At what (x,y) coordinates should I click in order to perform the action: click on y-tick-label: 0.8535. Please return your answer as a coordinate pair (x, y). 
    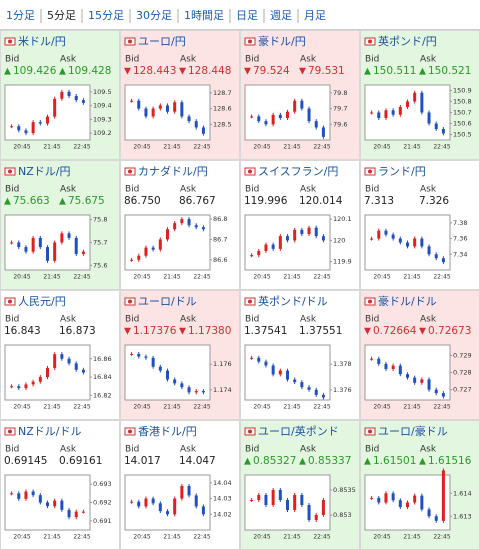
    Looking at the image, I should click on (344, 490).